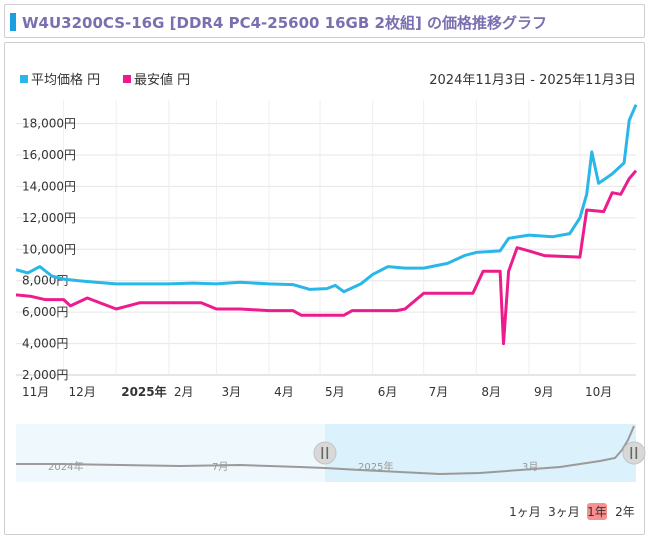 The width and height of the screenshot is (657, 540). I want to click on x-tick-label: 5月, so click(335, 392).